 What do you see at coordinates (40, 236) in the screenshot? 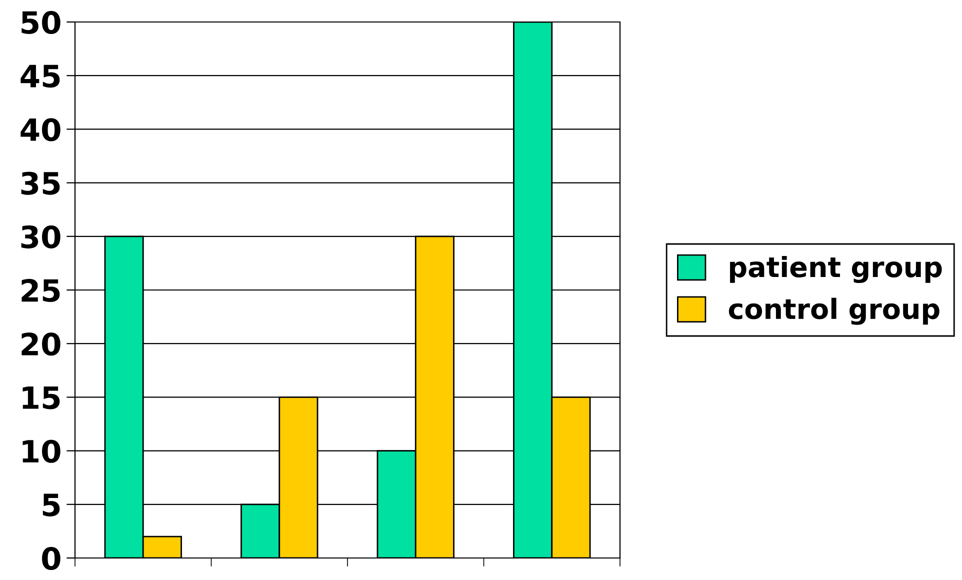
I see `y-tick-label: 30` at bounding box center [40, 236].